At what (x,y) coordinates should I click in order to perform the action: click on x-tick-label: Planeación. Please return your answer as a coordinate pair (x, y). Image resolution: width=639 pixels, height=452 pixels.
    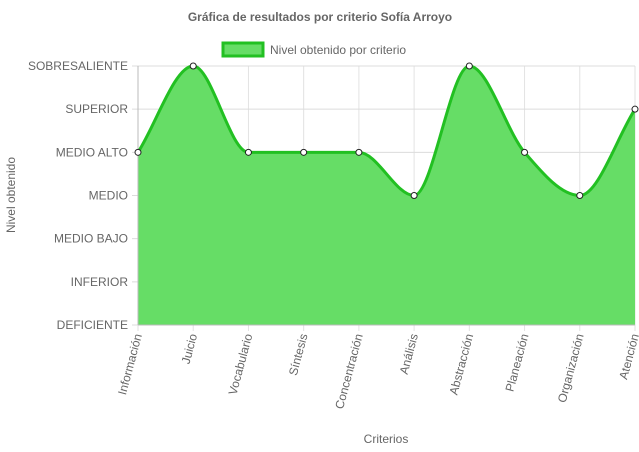
    Looking at the image, I should click on (517, 362).